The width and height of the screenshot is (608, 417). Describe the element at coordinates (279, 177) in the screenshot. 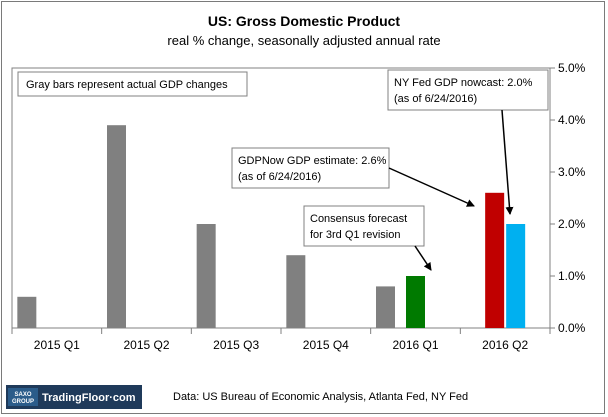

I see `gdpnow-annotation-line2: (as of 6/24/2016)` at that location.